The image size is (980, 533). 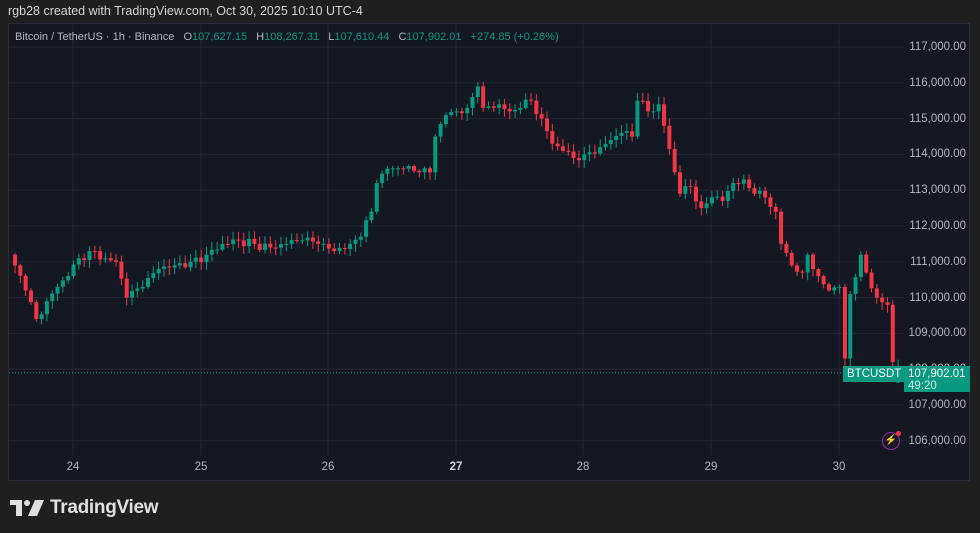 What do you see at coordinates (73, 467) in the screenshot?
I see `time-tick: 24` at bounding box center [73, 467].